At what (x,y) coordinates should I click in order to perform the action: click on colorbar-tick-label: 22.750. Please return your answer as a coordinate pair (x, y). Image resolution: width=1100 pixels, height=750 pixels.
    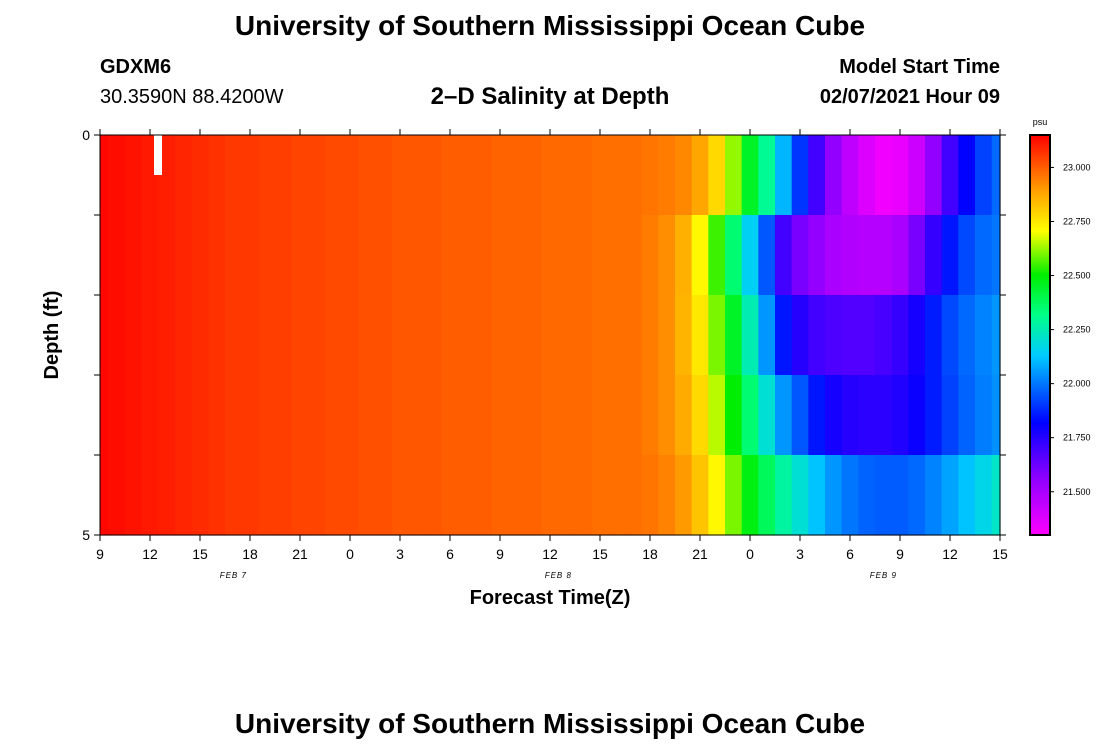
    Looking at the image, I should click on (1077, 221).